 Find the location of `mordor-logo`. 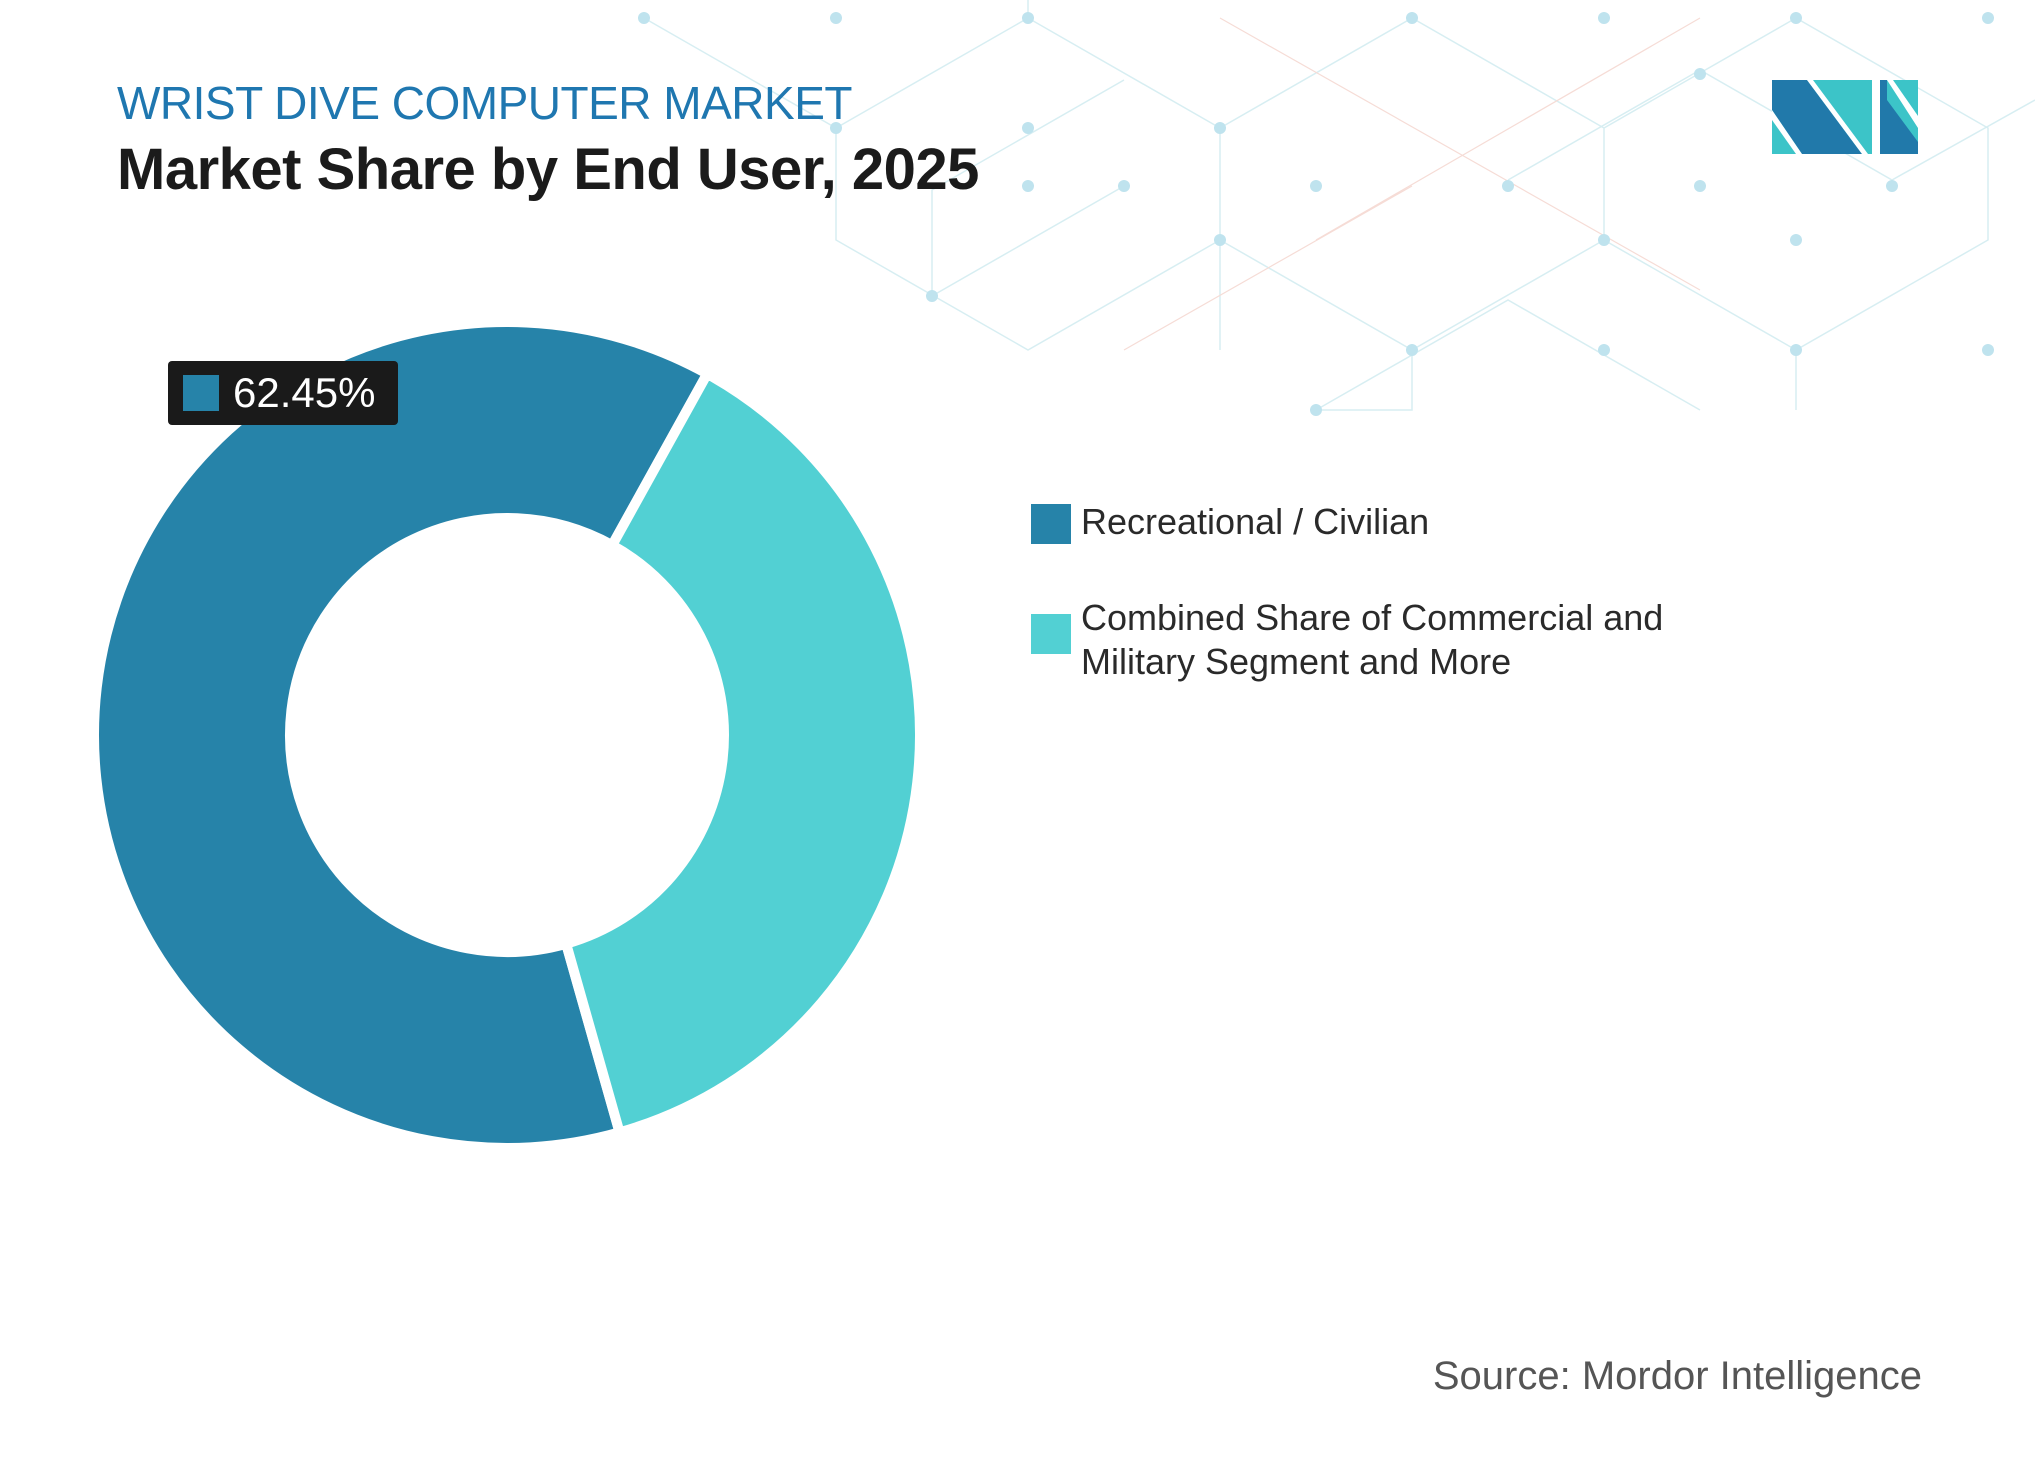

mordor-logo is located at coordinates (1845, 117).